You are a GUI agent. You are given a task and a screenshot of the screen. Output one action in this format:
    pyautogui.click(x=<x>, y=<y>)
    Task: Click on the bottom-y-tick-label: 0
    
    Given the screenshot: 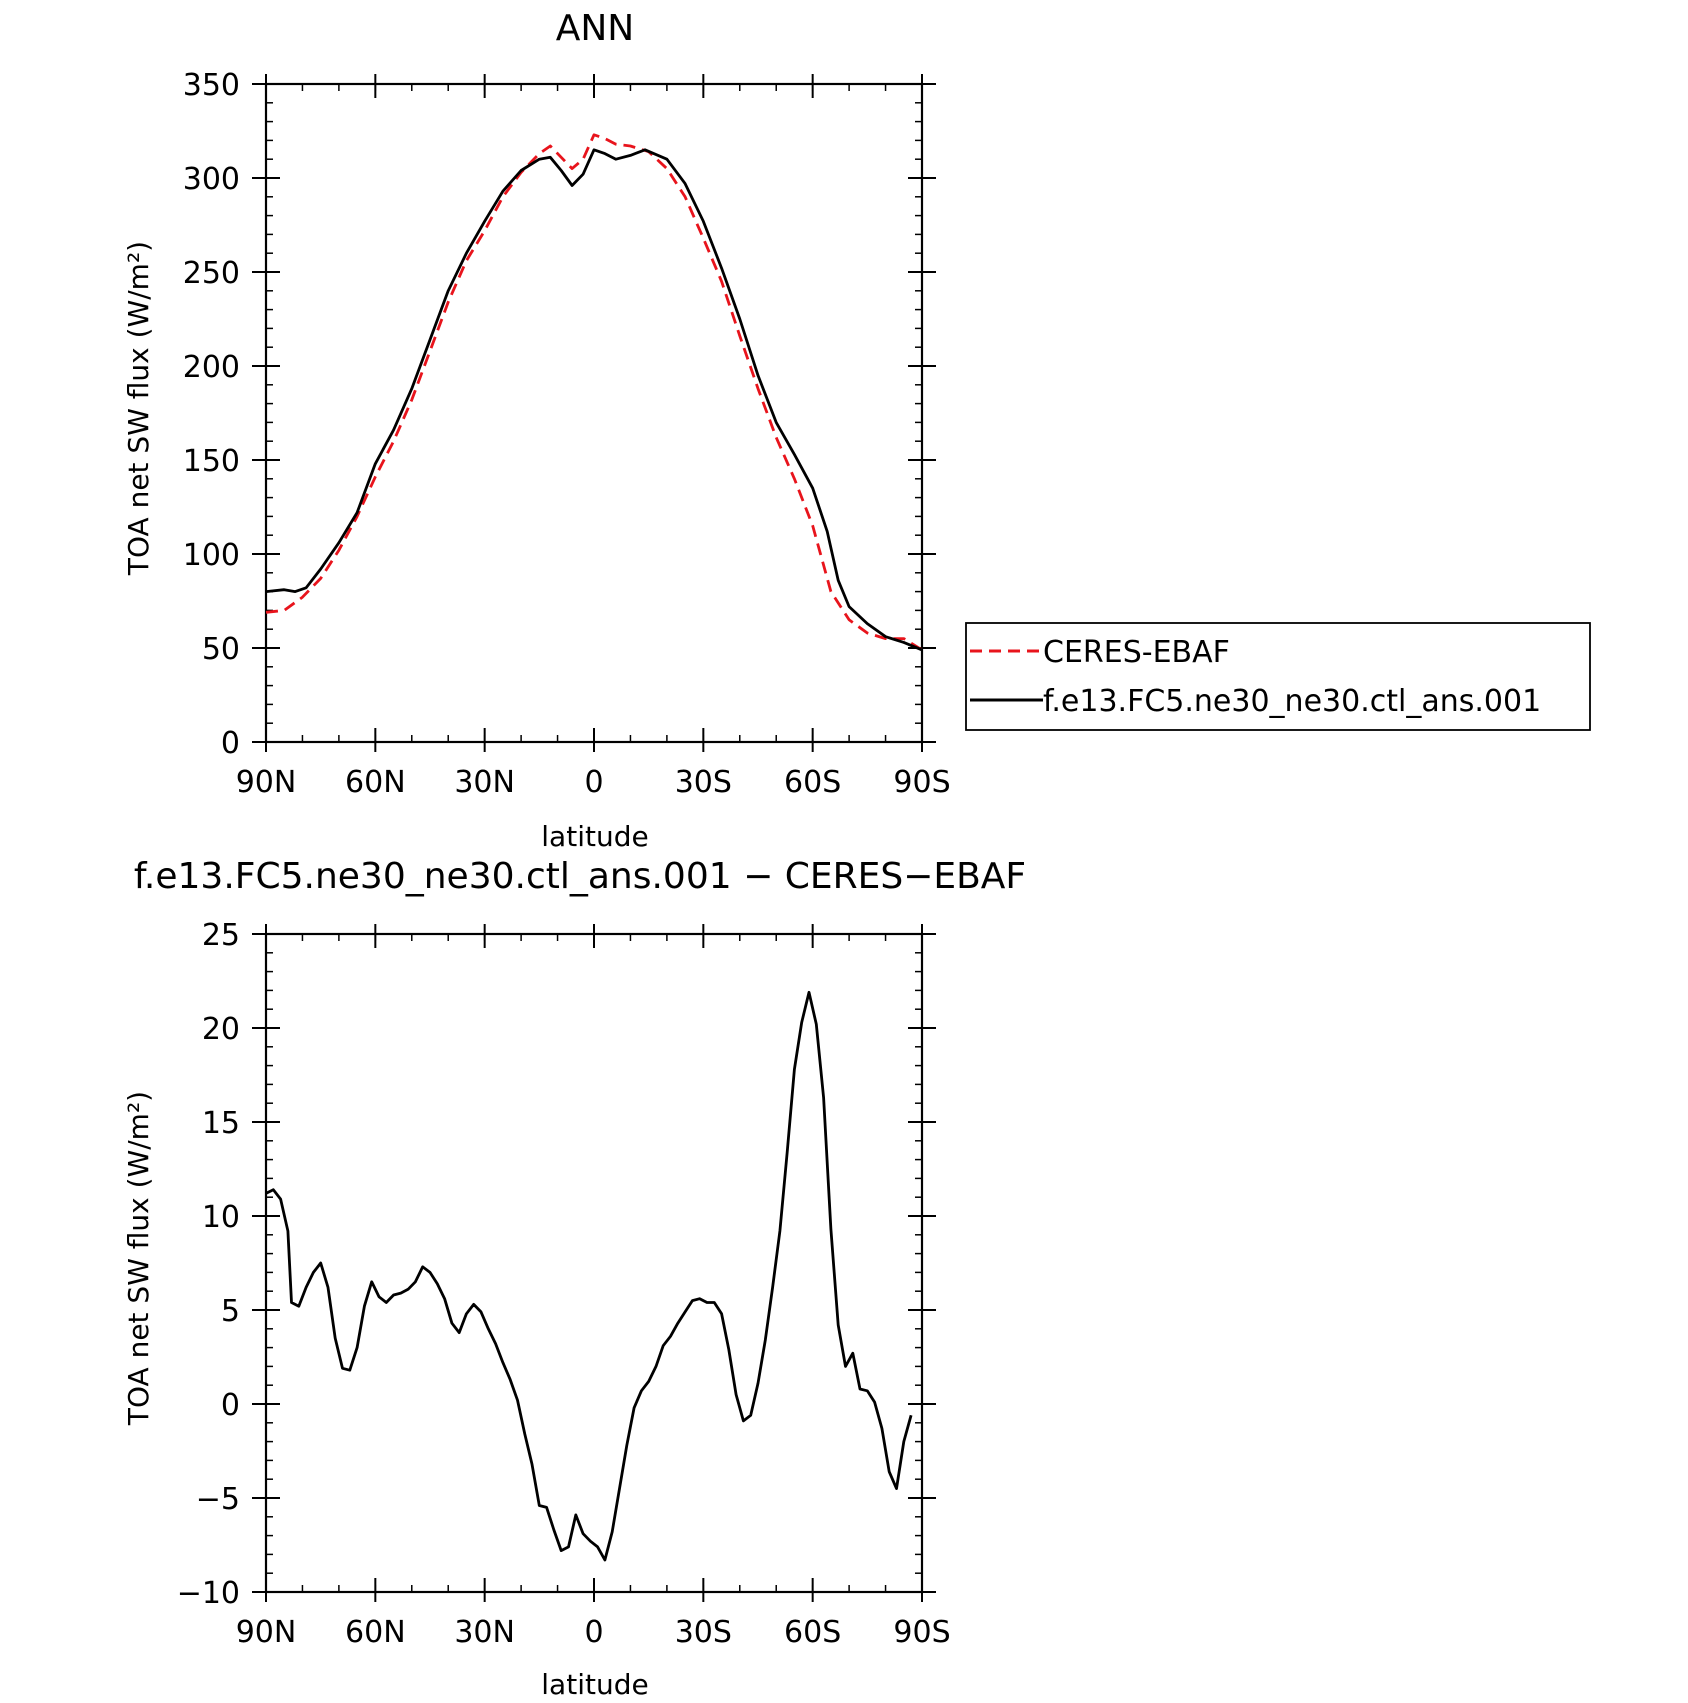 What is the action you would take?
    pyautogui.click(x=230, y=1405)
    